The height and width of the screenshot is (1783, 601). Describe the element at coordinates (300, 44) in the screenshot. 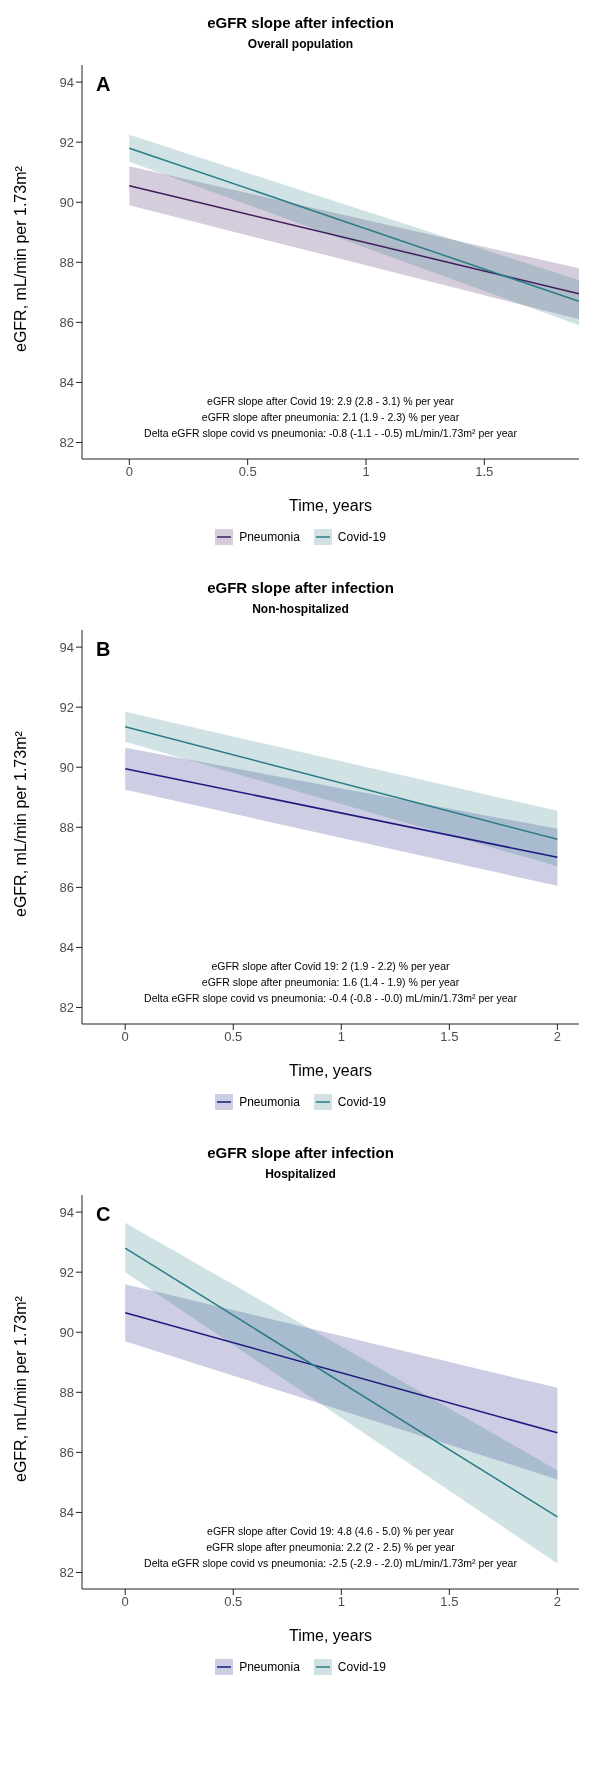

I see `chart-subtitle: Overall population` at that location.